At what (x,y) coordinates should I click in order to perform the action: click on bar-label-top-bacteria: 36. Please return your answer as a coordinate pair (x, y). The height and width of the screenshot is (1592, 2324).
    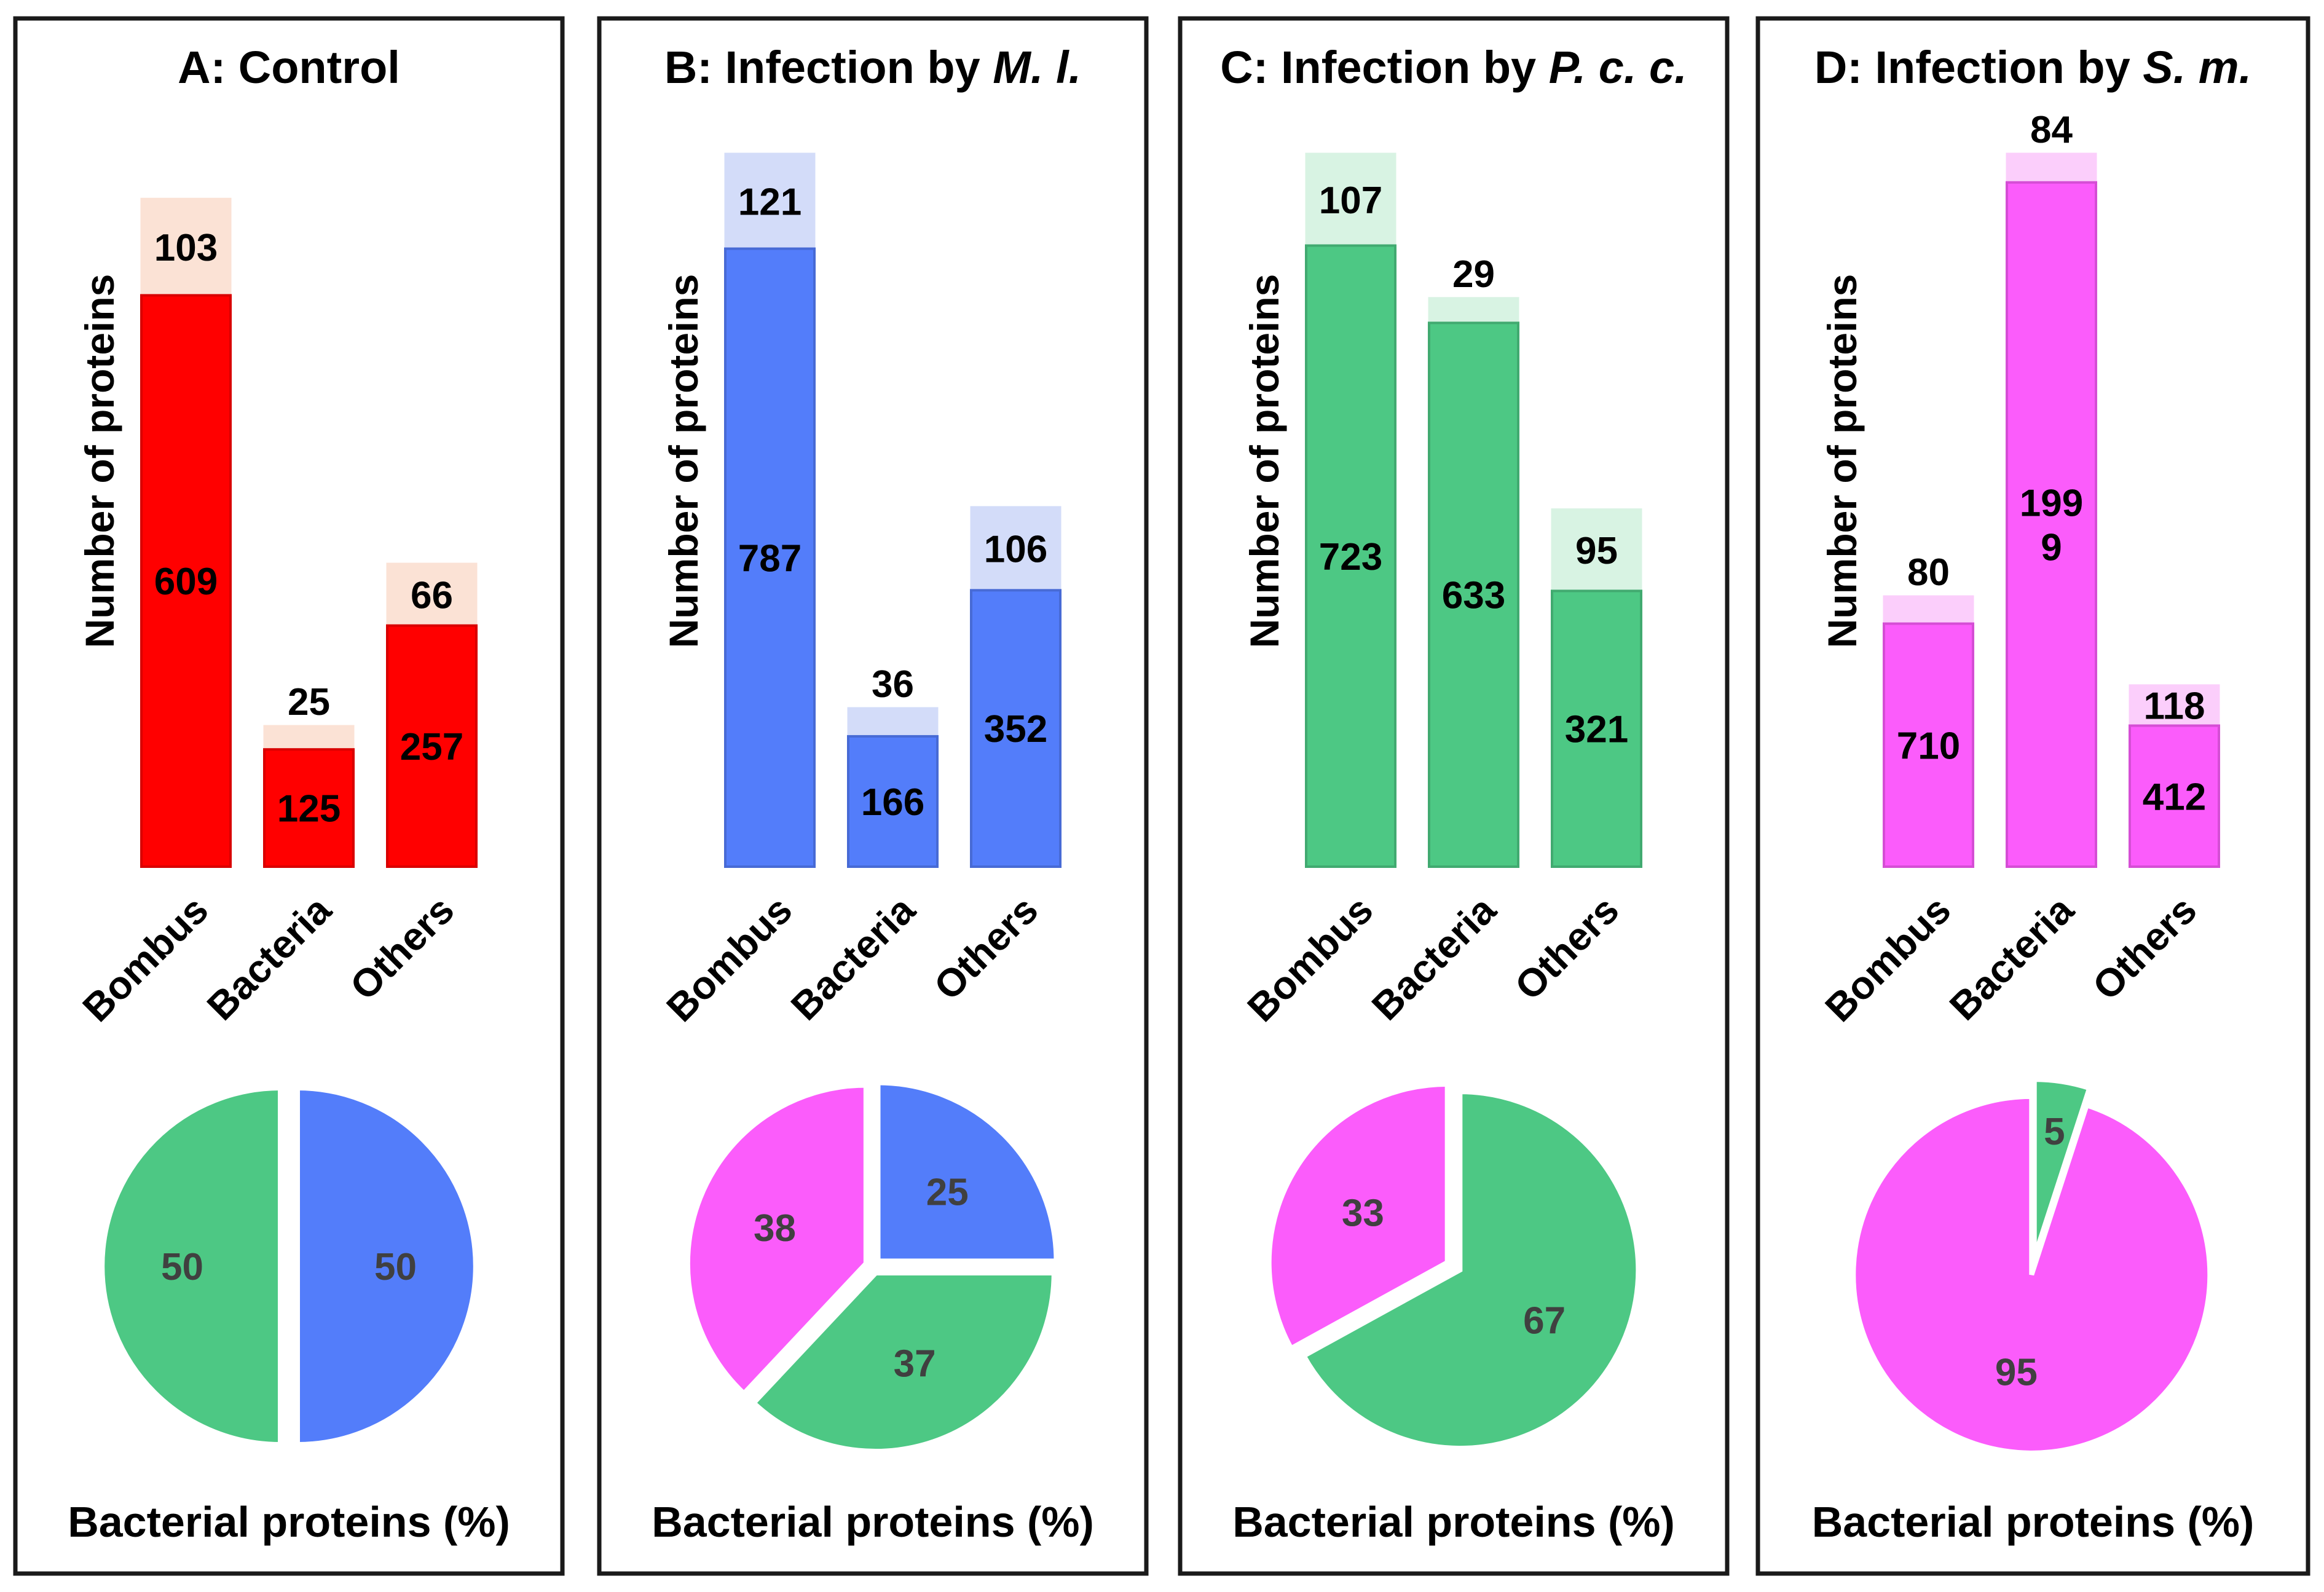
    Looking at the image, I should click on (893, 684).